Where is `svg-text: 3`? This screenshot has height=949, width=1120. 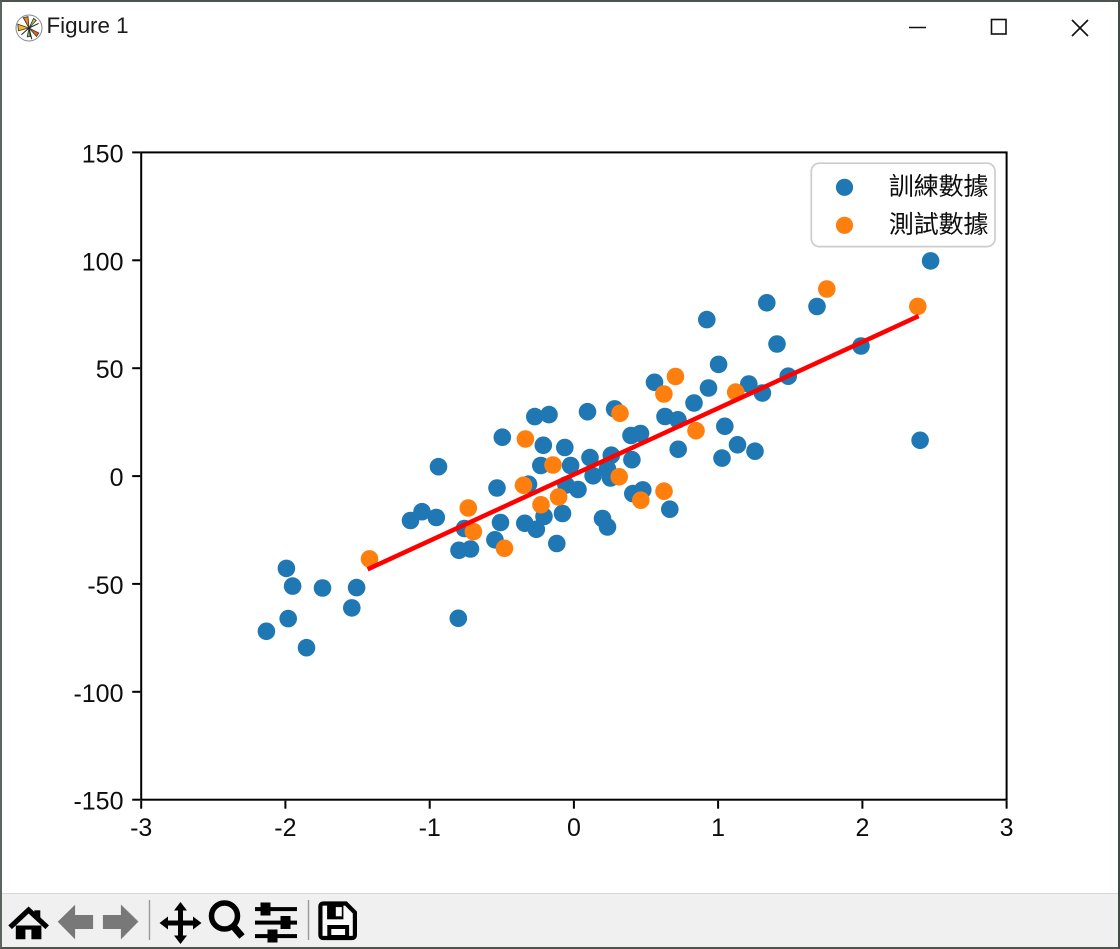
svg-text: 3 is located at coordinates (1007, 828).